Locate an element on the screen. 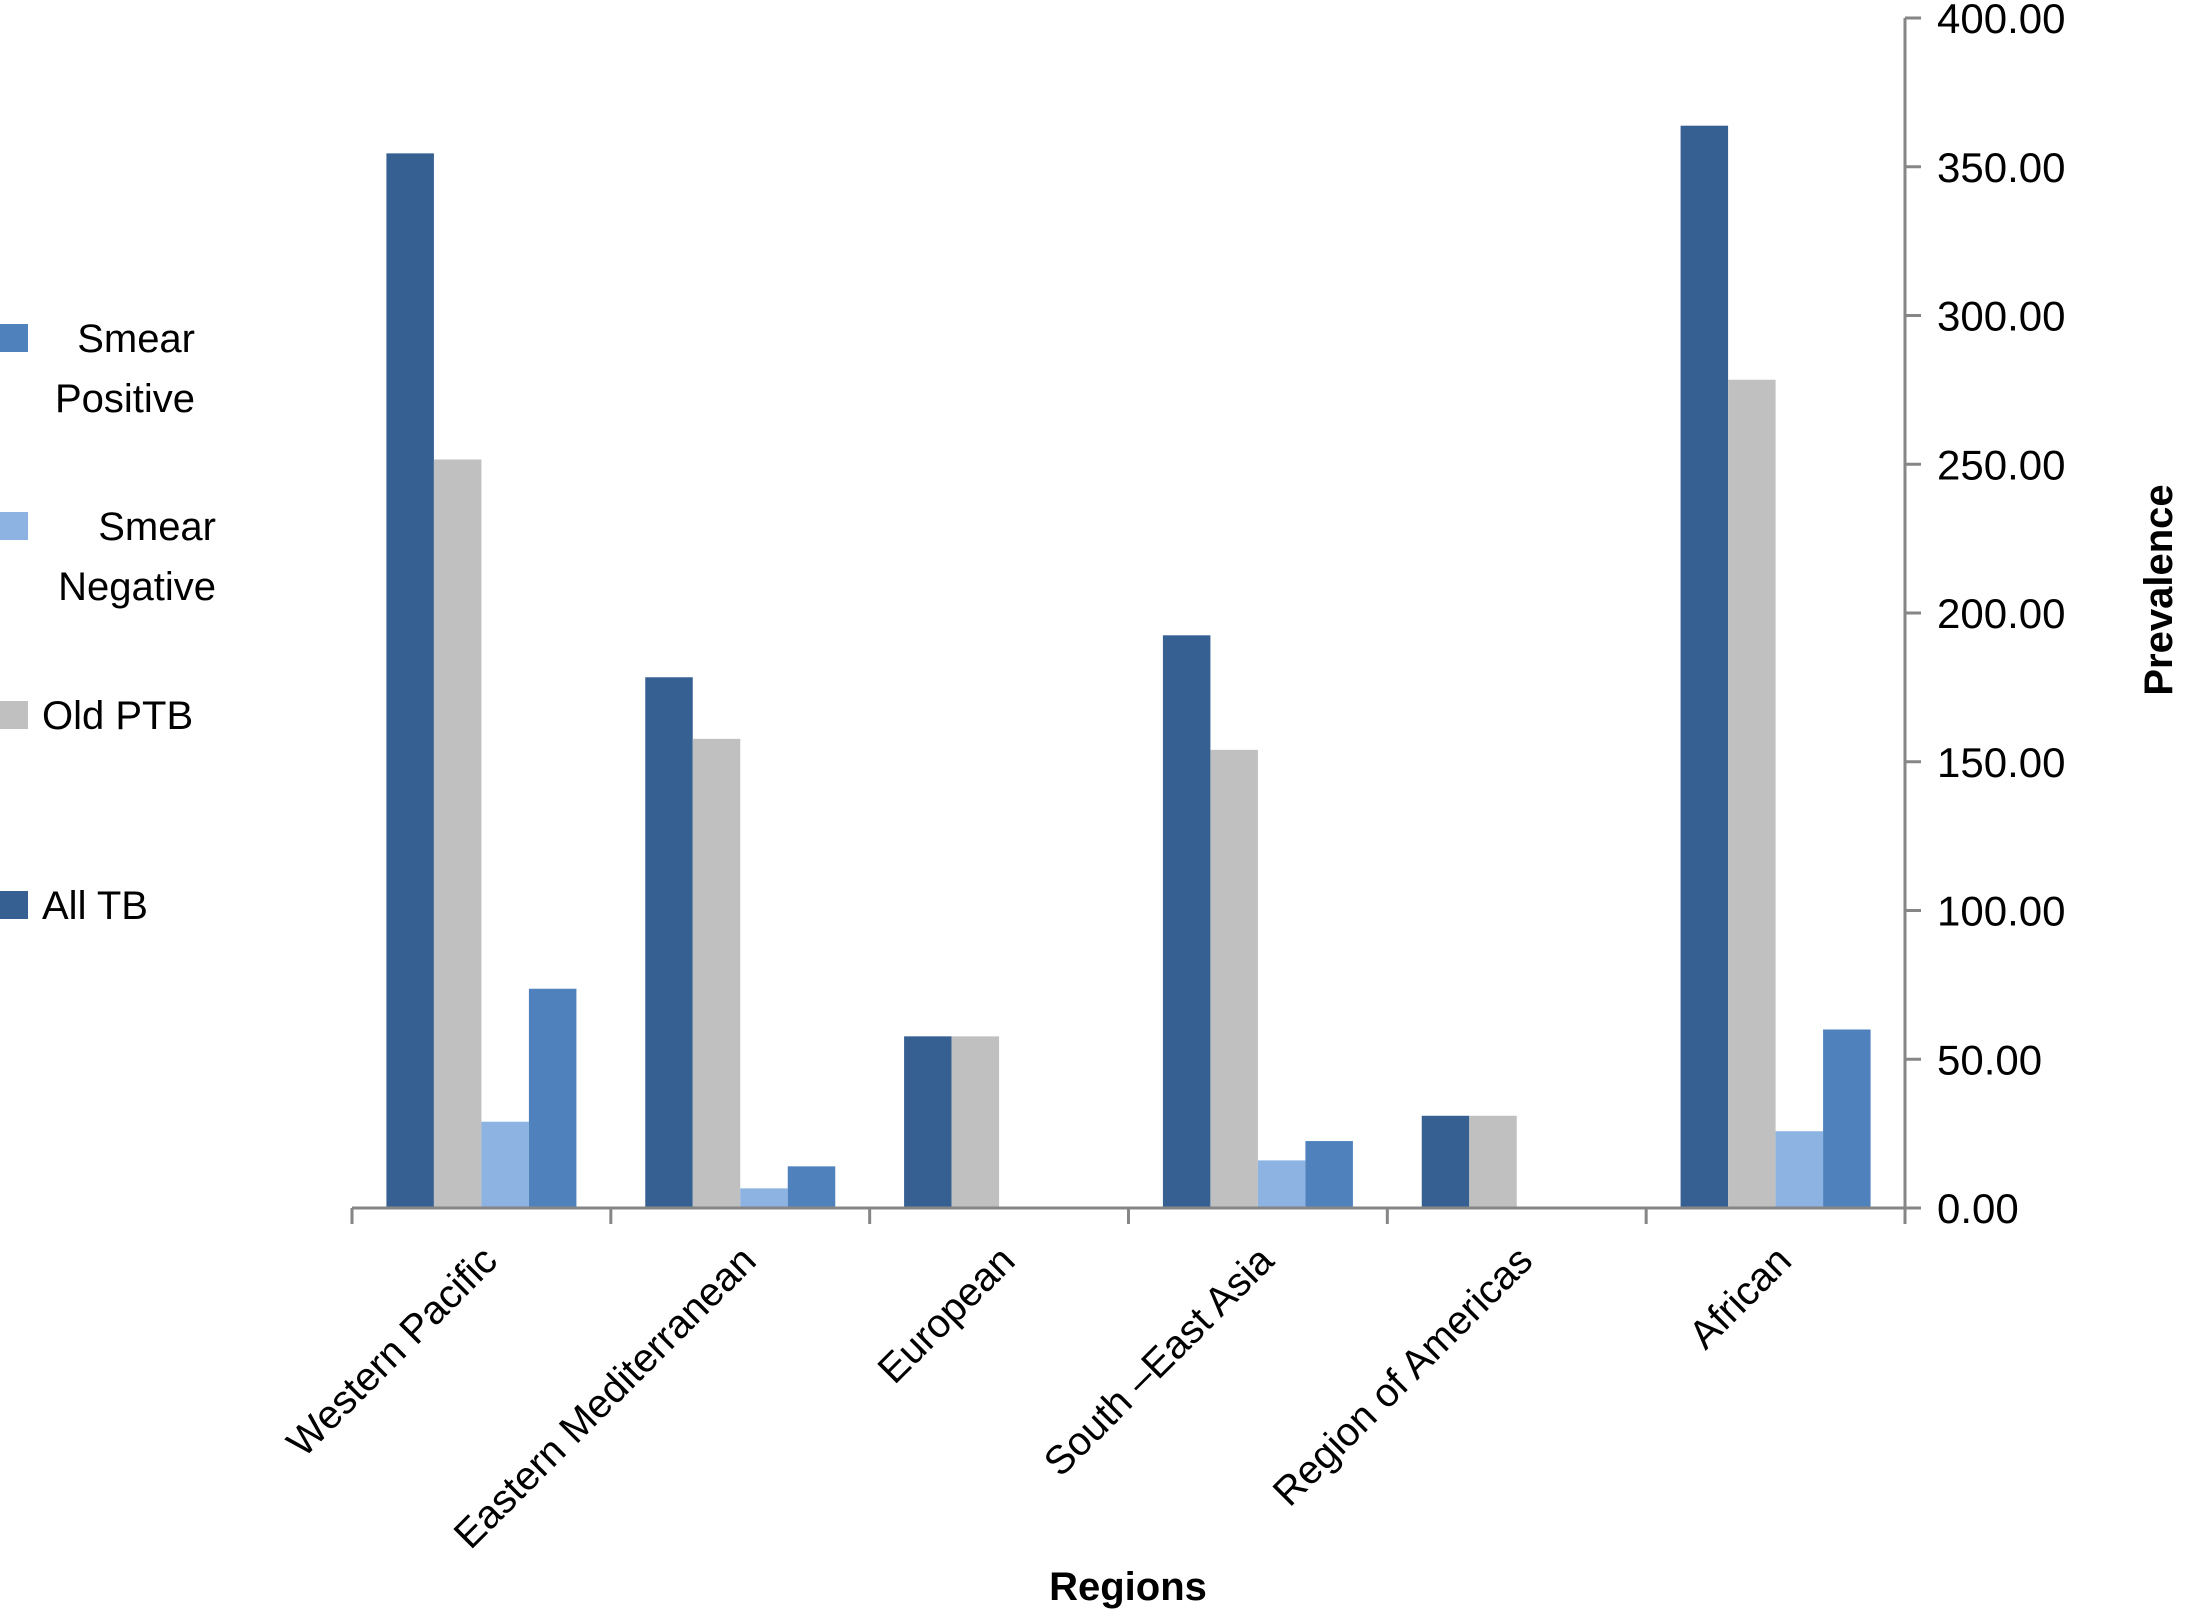  y-tick-label: 150.00 is located at coordinates (2001, 762).